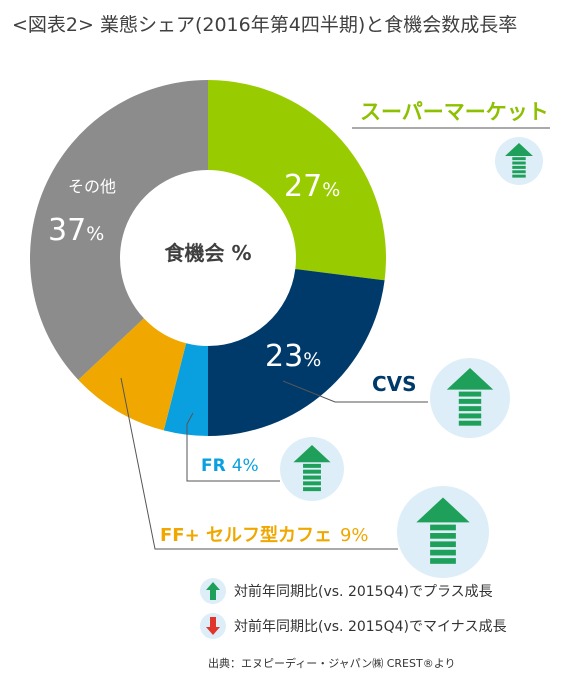  Describe the element at coordinates (454, 112) in the screenshot. I see `slice-name-supermarket: スーパーマーケット` at that location.